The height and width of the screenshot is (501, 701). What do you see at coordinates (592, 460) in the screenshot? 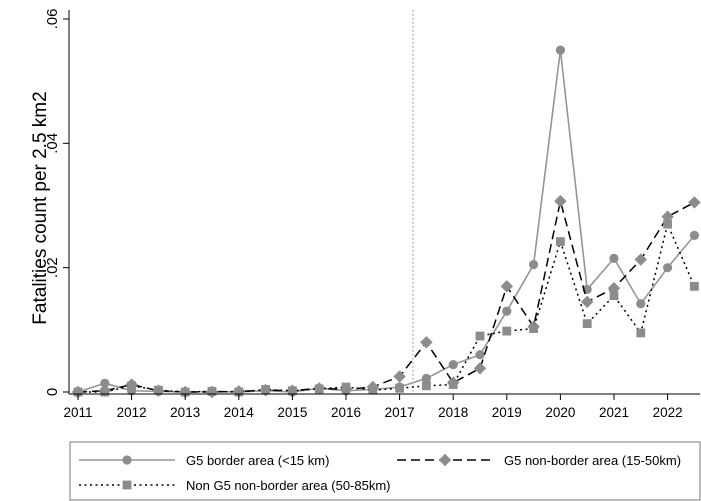
I see `legend-label-g5-non-border: G5 non-border area (15-50km)` at bounding box center [592, 460].